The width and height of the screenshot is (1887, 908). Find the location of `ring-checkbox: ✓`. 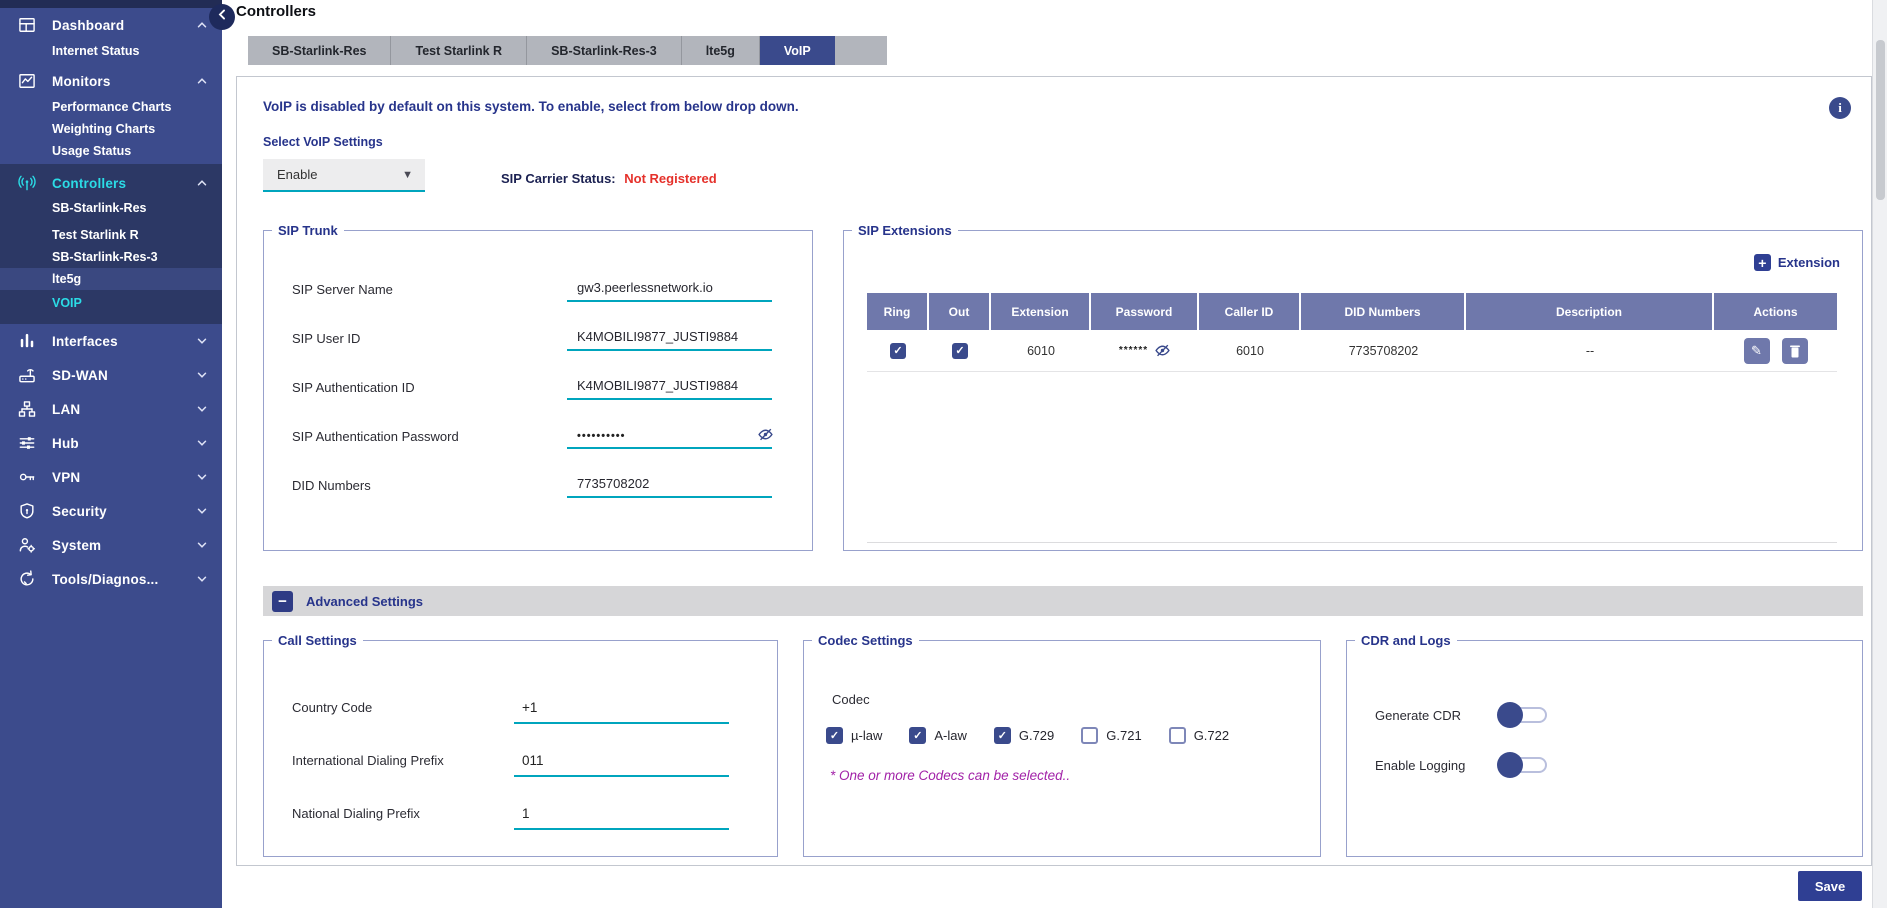

ring-checkbox: ✓ is located at coordinates (898, 350).